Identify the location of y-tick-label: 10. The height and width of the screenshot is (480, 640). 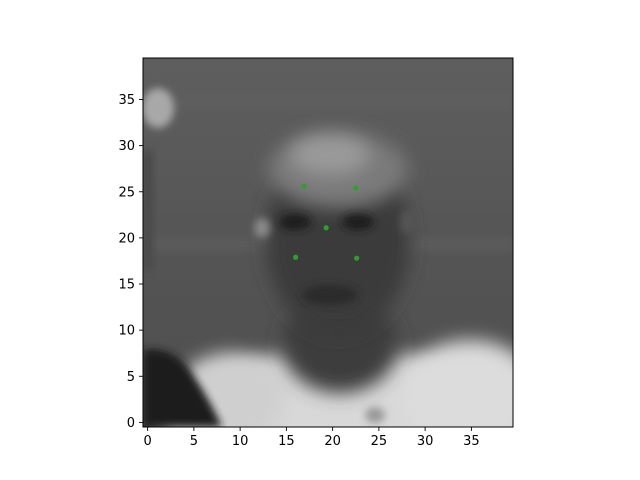
(126, 331).